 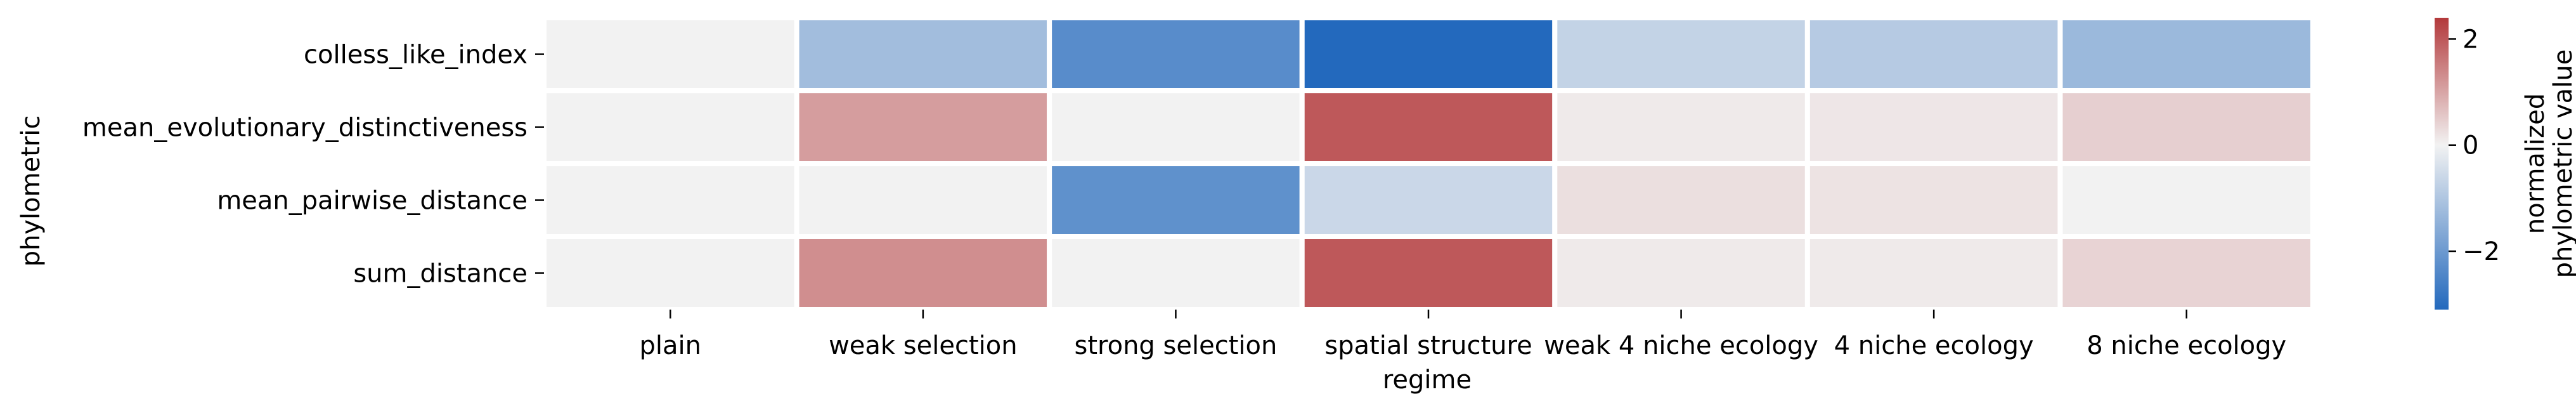 I want to click on column-label: spatial structure, so click(x=1428, y=345).